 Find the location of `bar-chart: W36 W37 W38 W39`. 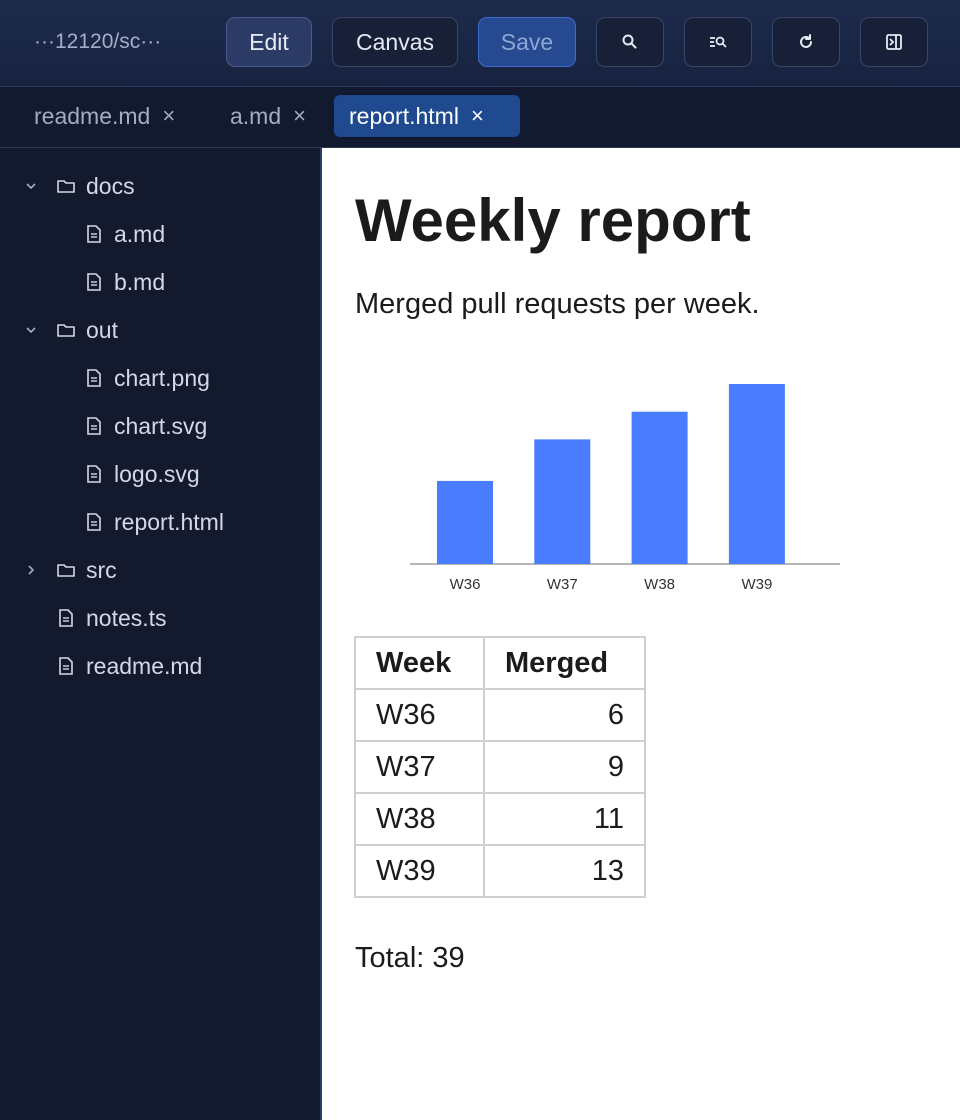

bar-chart: W36 W37 W38 W39 is located at coordinates (625, 488).